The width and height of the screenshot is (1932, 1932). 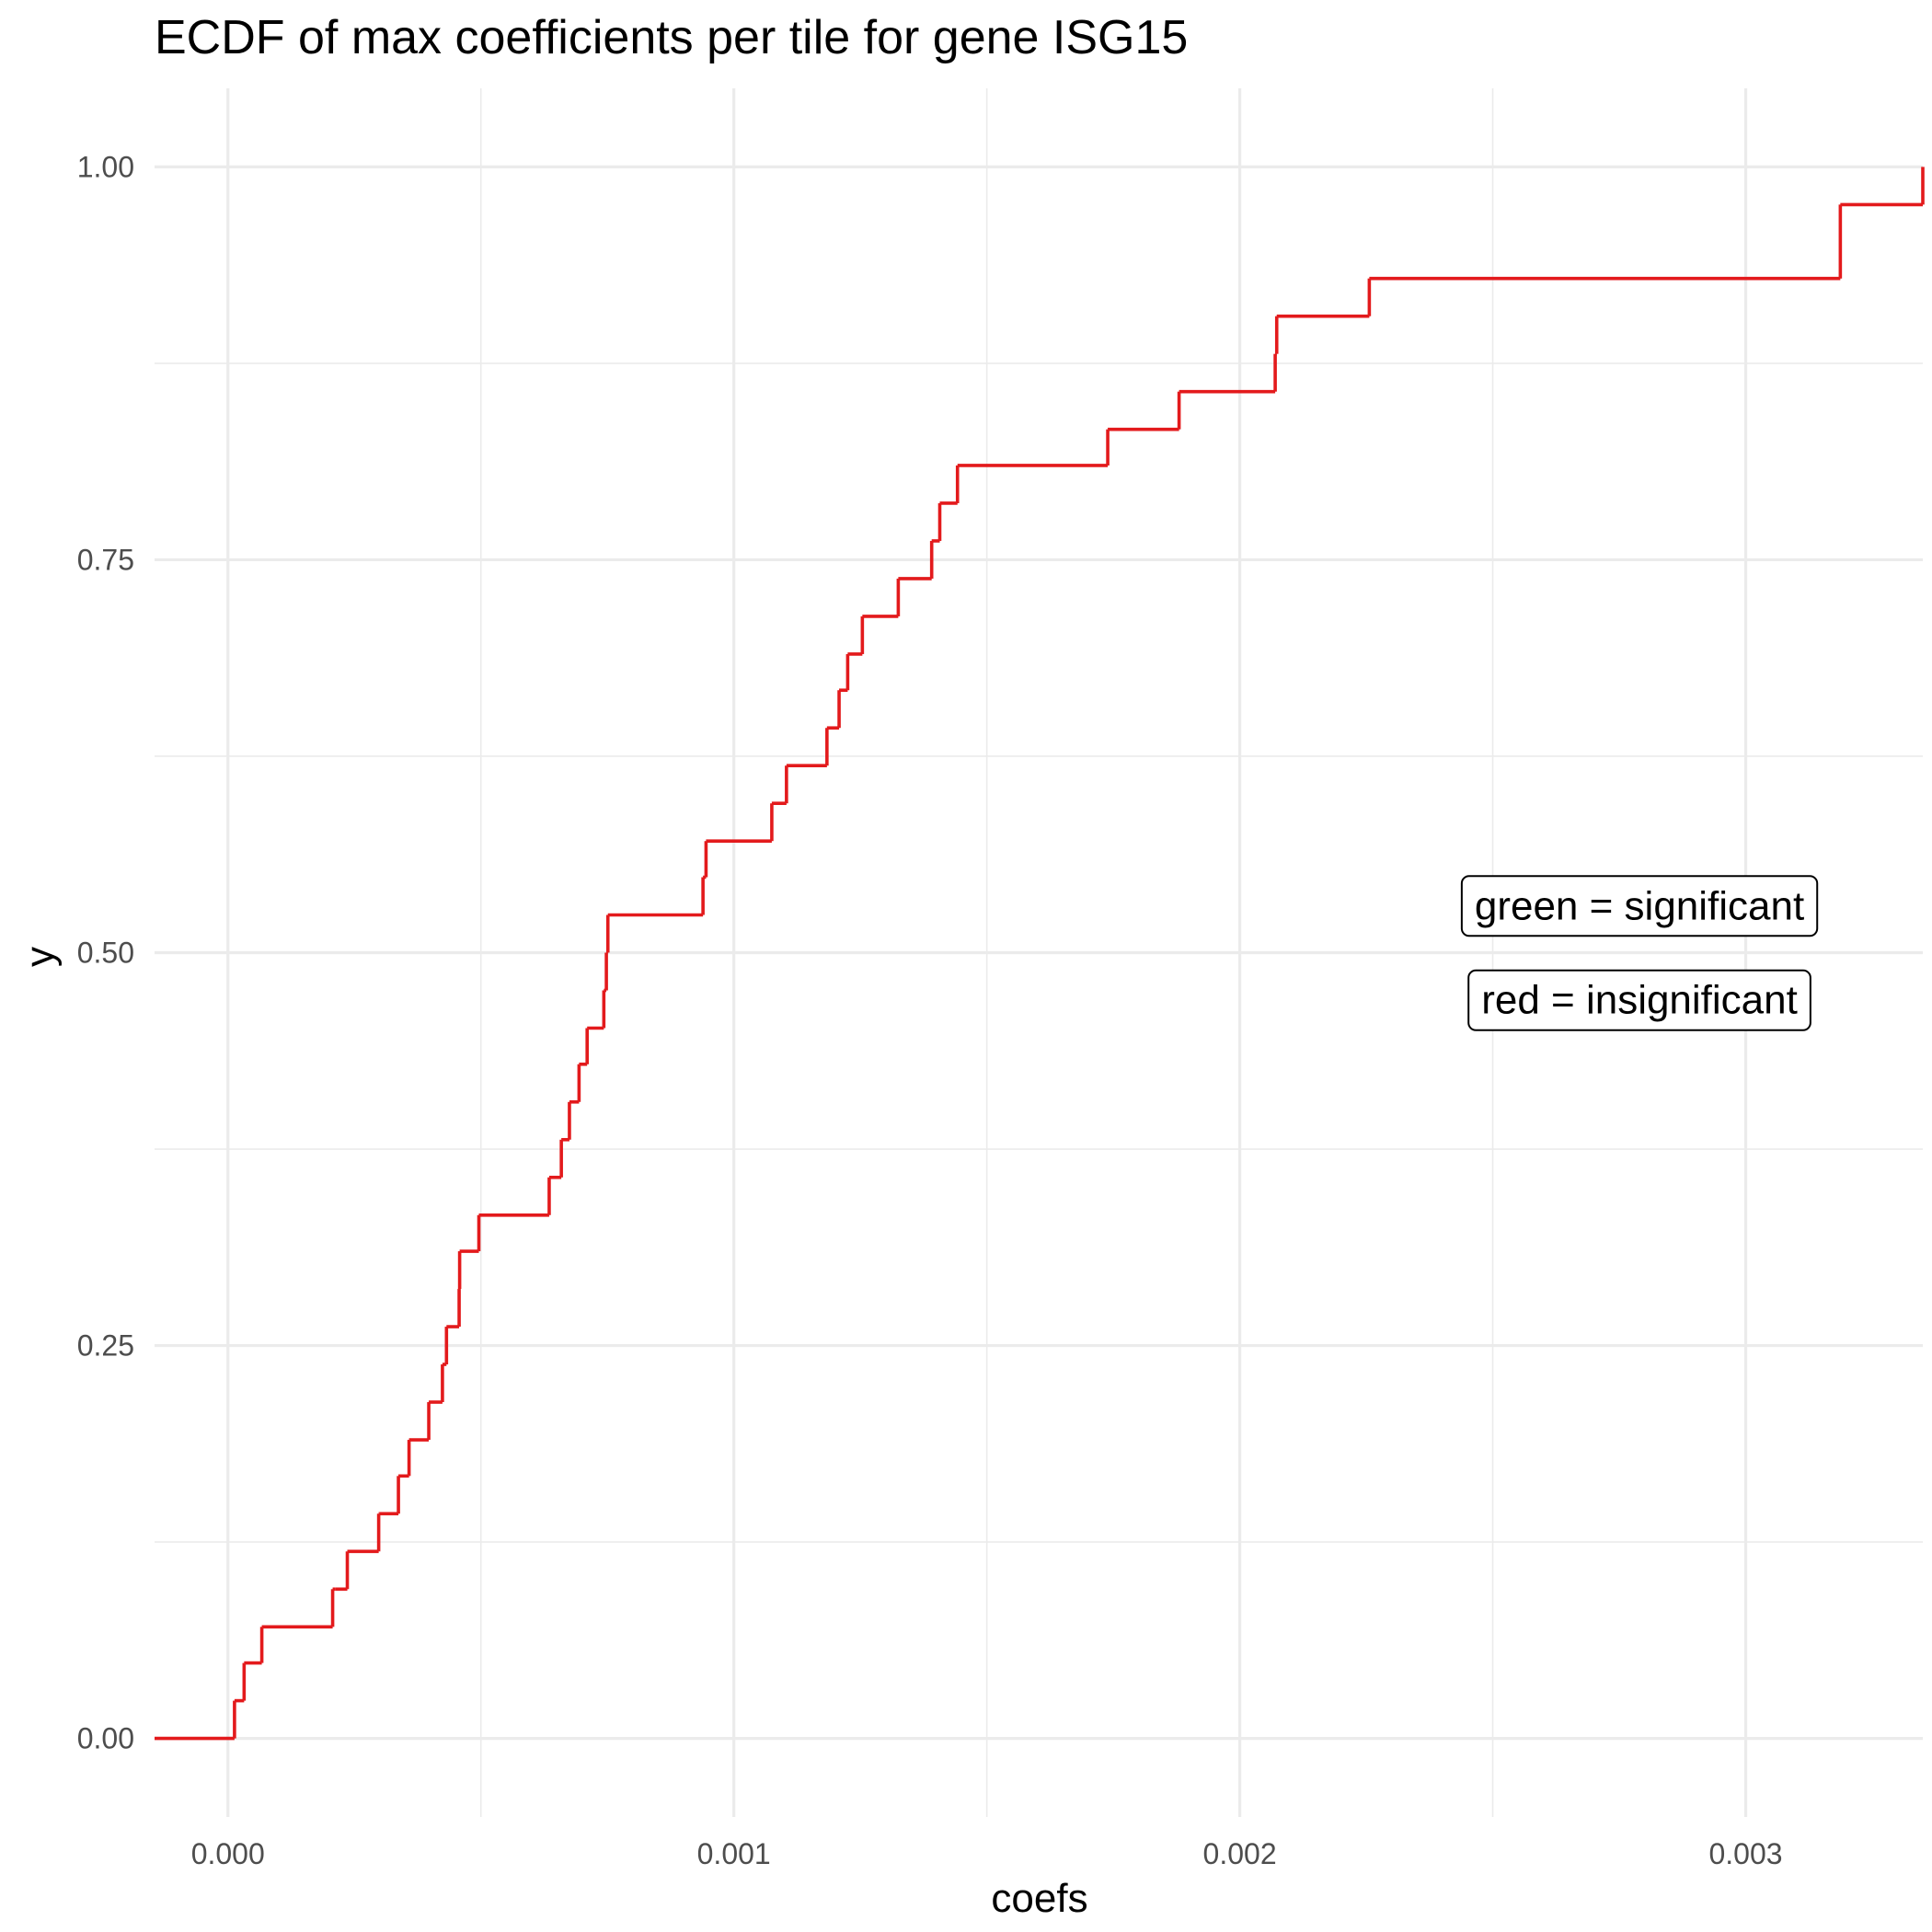 What do you see at coordinates (228, 1853) in the screenshot?
I see `x-tick-label: 0.000` at bounding box center [228, 1853].